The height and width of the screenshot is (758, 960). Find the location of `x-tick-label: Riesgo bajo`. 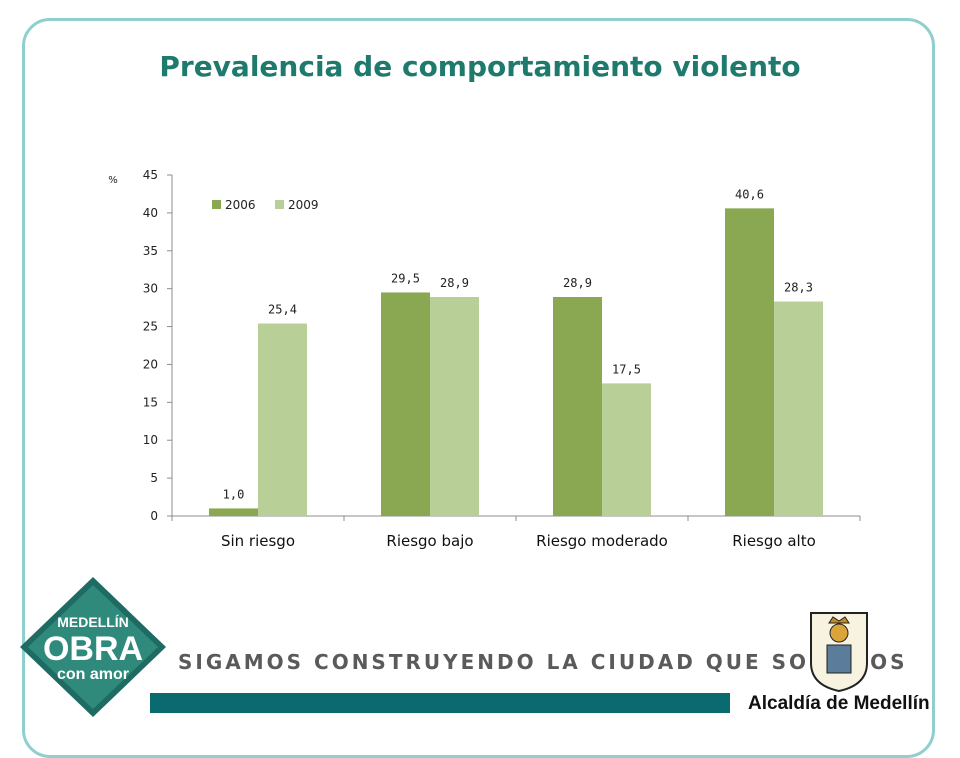

x-tick-label: Riesgo bajo is located at coordinates (429, 541).